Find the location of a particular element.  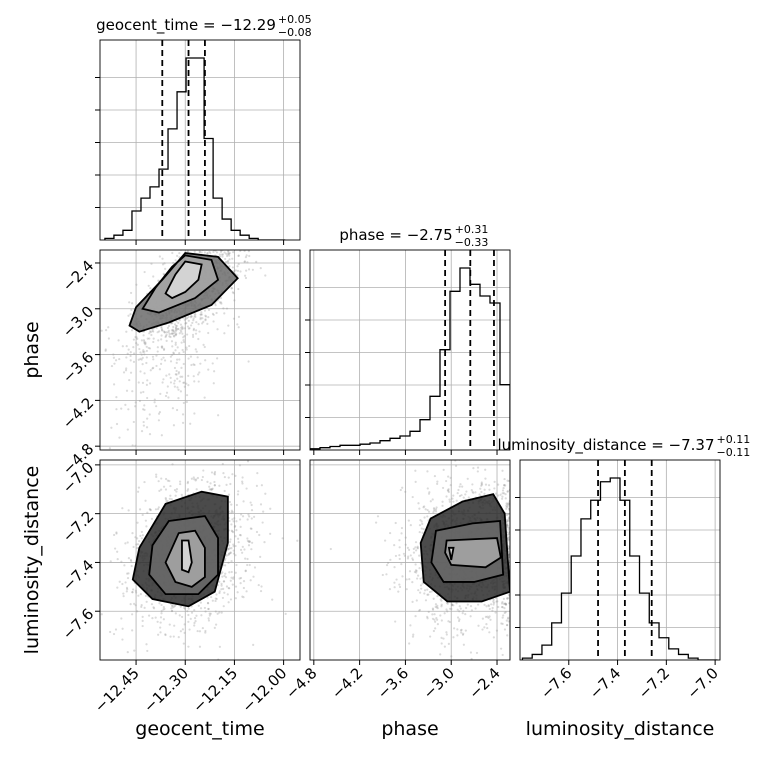

panel-phase-phase: phase = −2.75 +0.31−0.33 is located at coordinates (408, 339).